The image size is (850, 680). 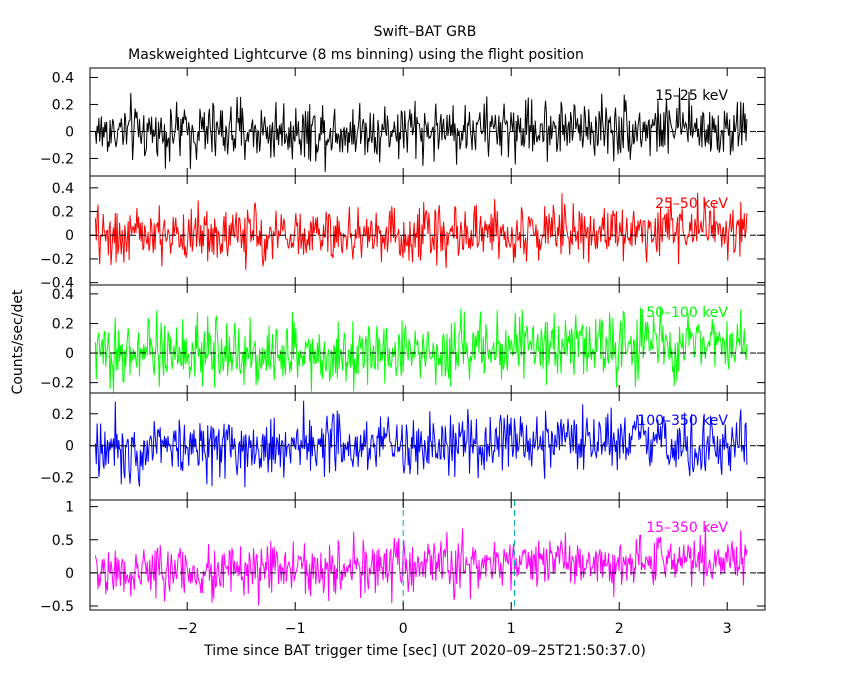 What do you see at coordinates (511, 629) in the screenshot?
I see `x-tick-label: 1` at bounding box center [511, 629].